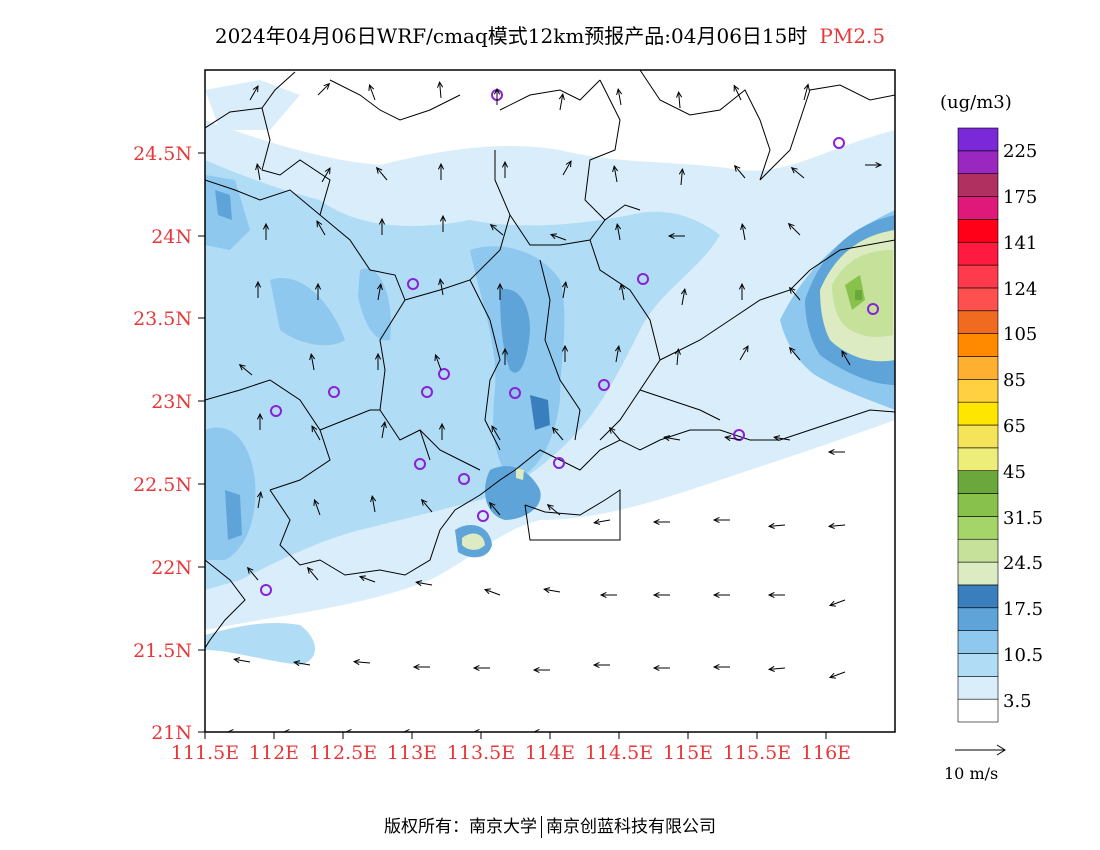 This screenshot has width=1100, height=850. I want to click on lon-tick-label: 112E, so click(274, 753).